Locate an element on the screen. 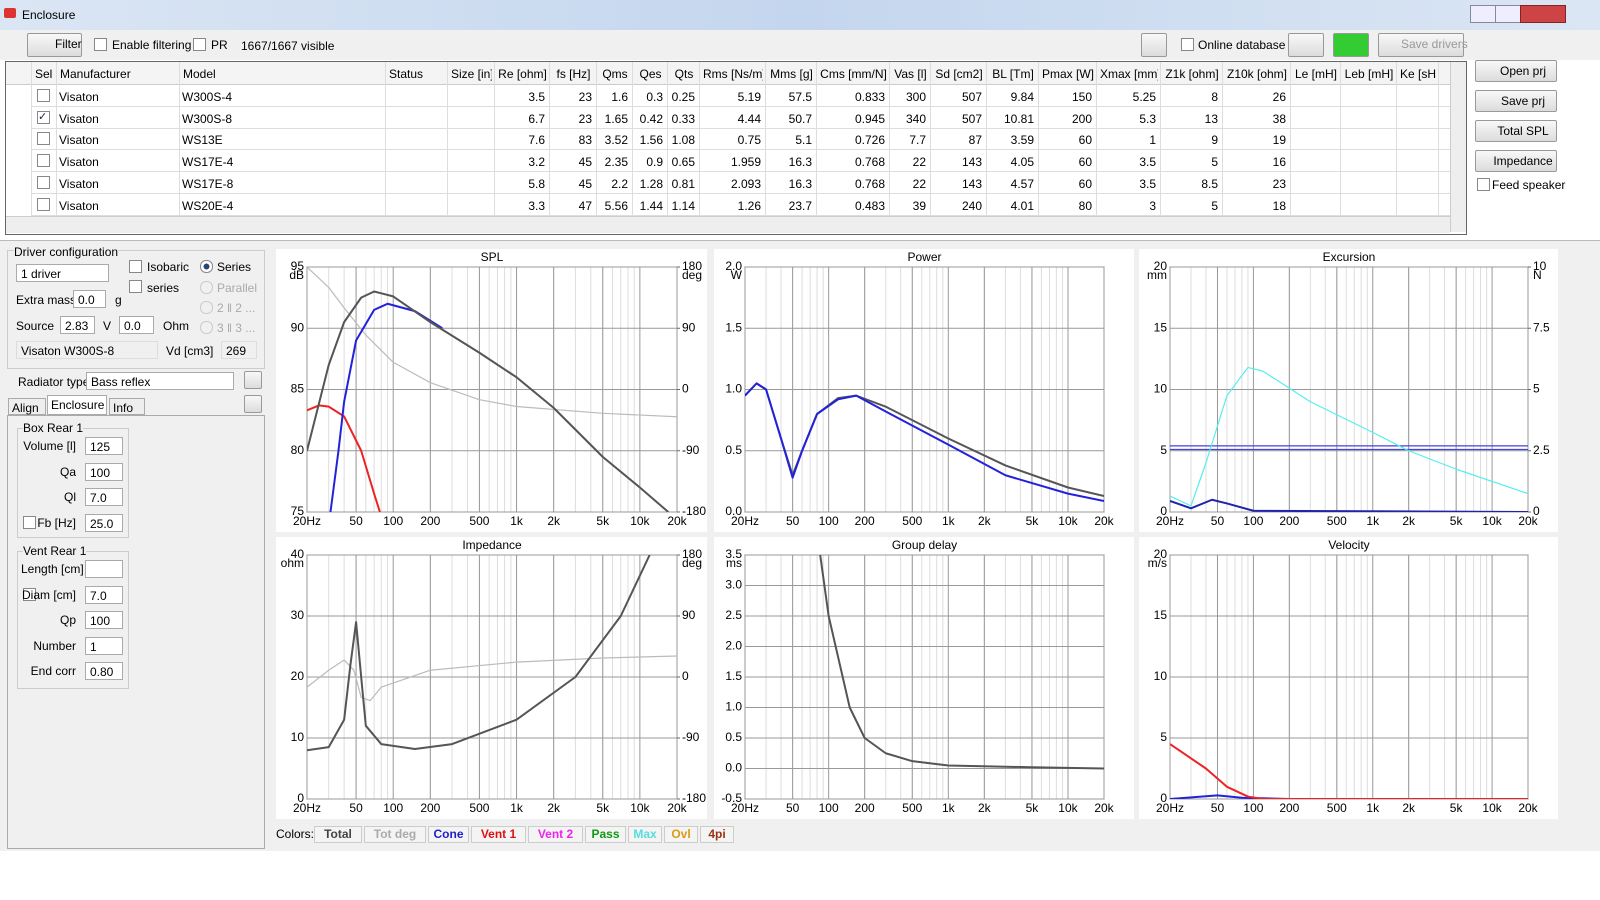 This screenshot has width=1600, height=900. search-button is located at coordinates (1154, 45).